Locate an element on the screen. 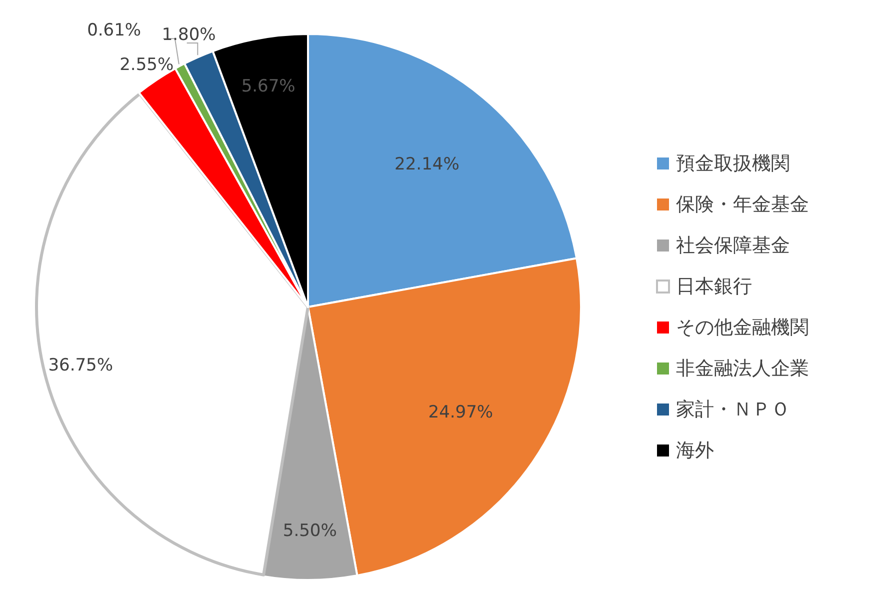 The width and height of the screenshot is (869, 599). data-label: 5.50% is located at coordinates (309, 530).